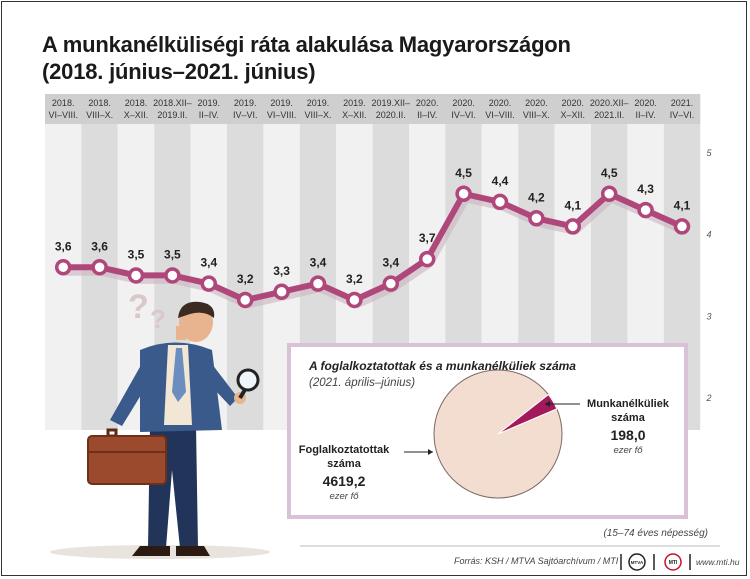 The width and height of the screenshot is (750, 579). I want to click on header-bar, so click(373, 109).